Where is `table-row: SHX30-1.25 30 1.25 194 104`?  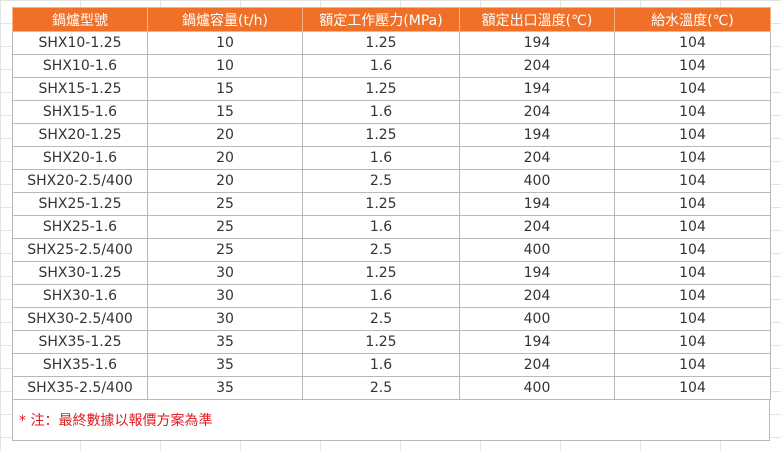
table-row: SHX30-1.25 30 1.25 194 104 is located at coordinates (391, 273).